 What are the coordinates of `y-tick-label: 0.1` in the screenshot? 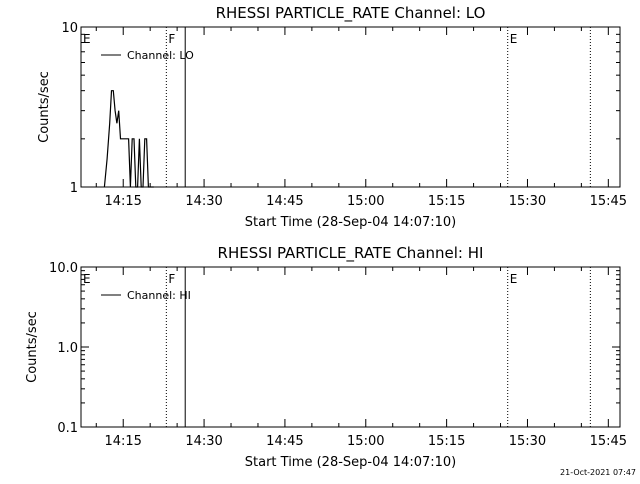 It's located at (67, 428).